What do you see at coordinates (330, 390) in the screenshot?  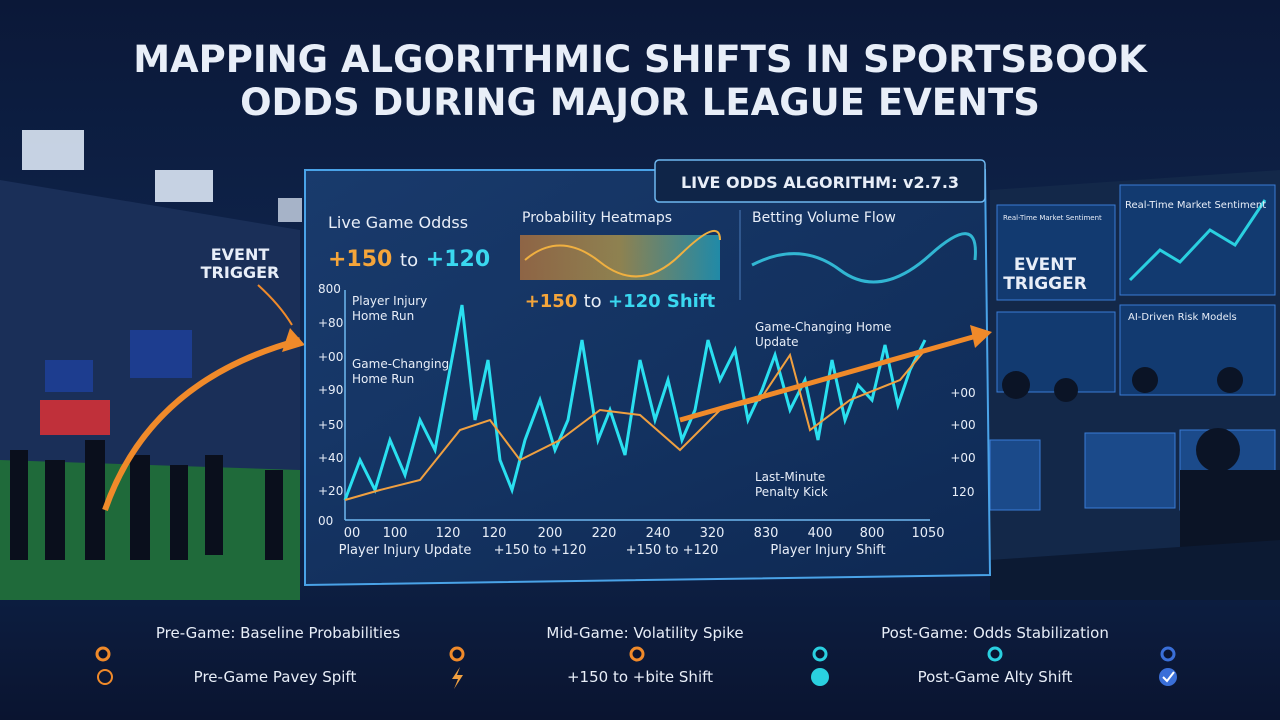 I see `y-label: +90` at bounding box center [330, 390].